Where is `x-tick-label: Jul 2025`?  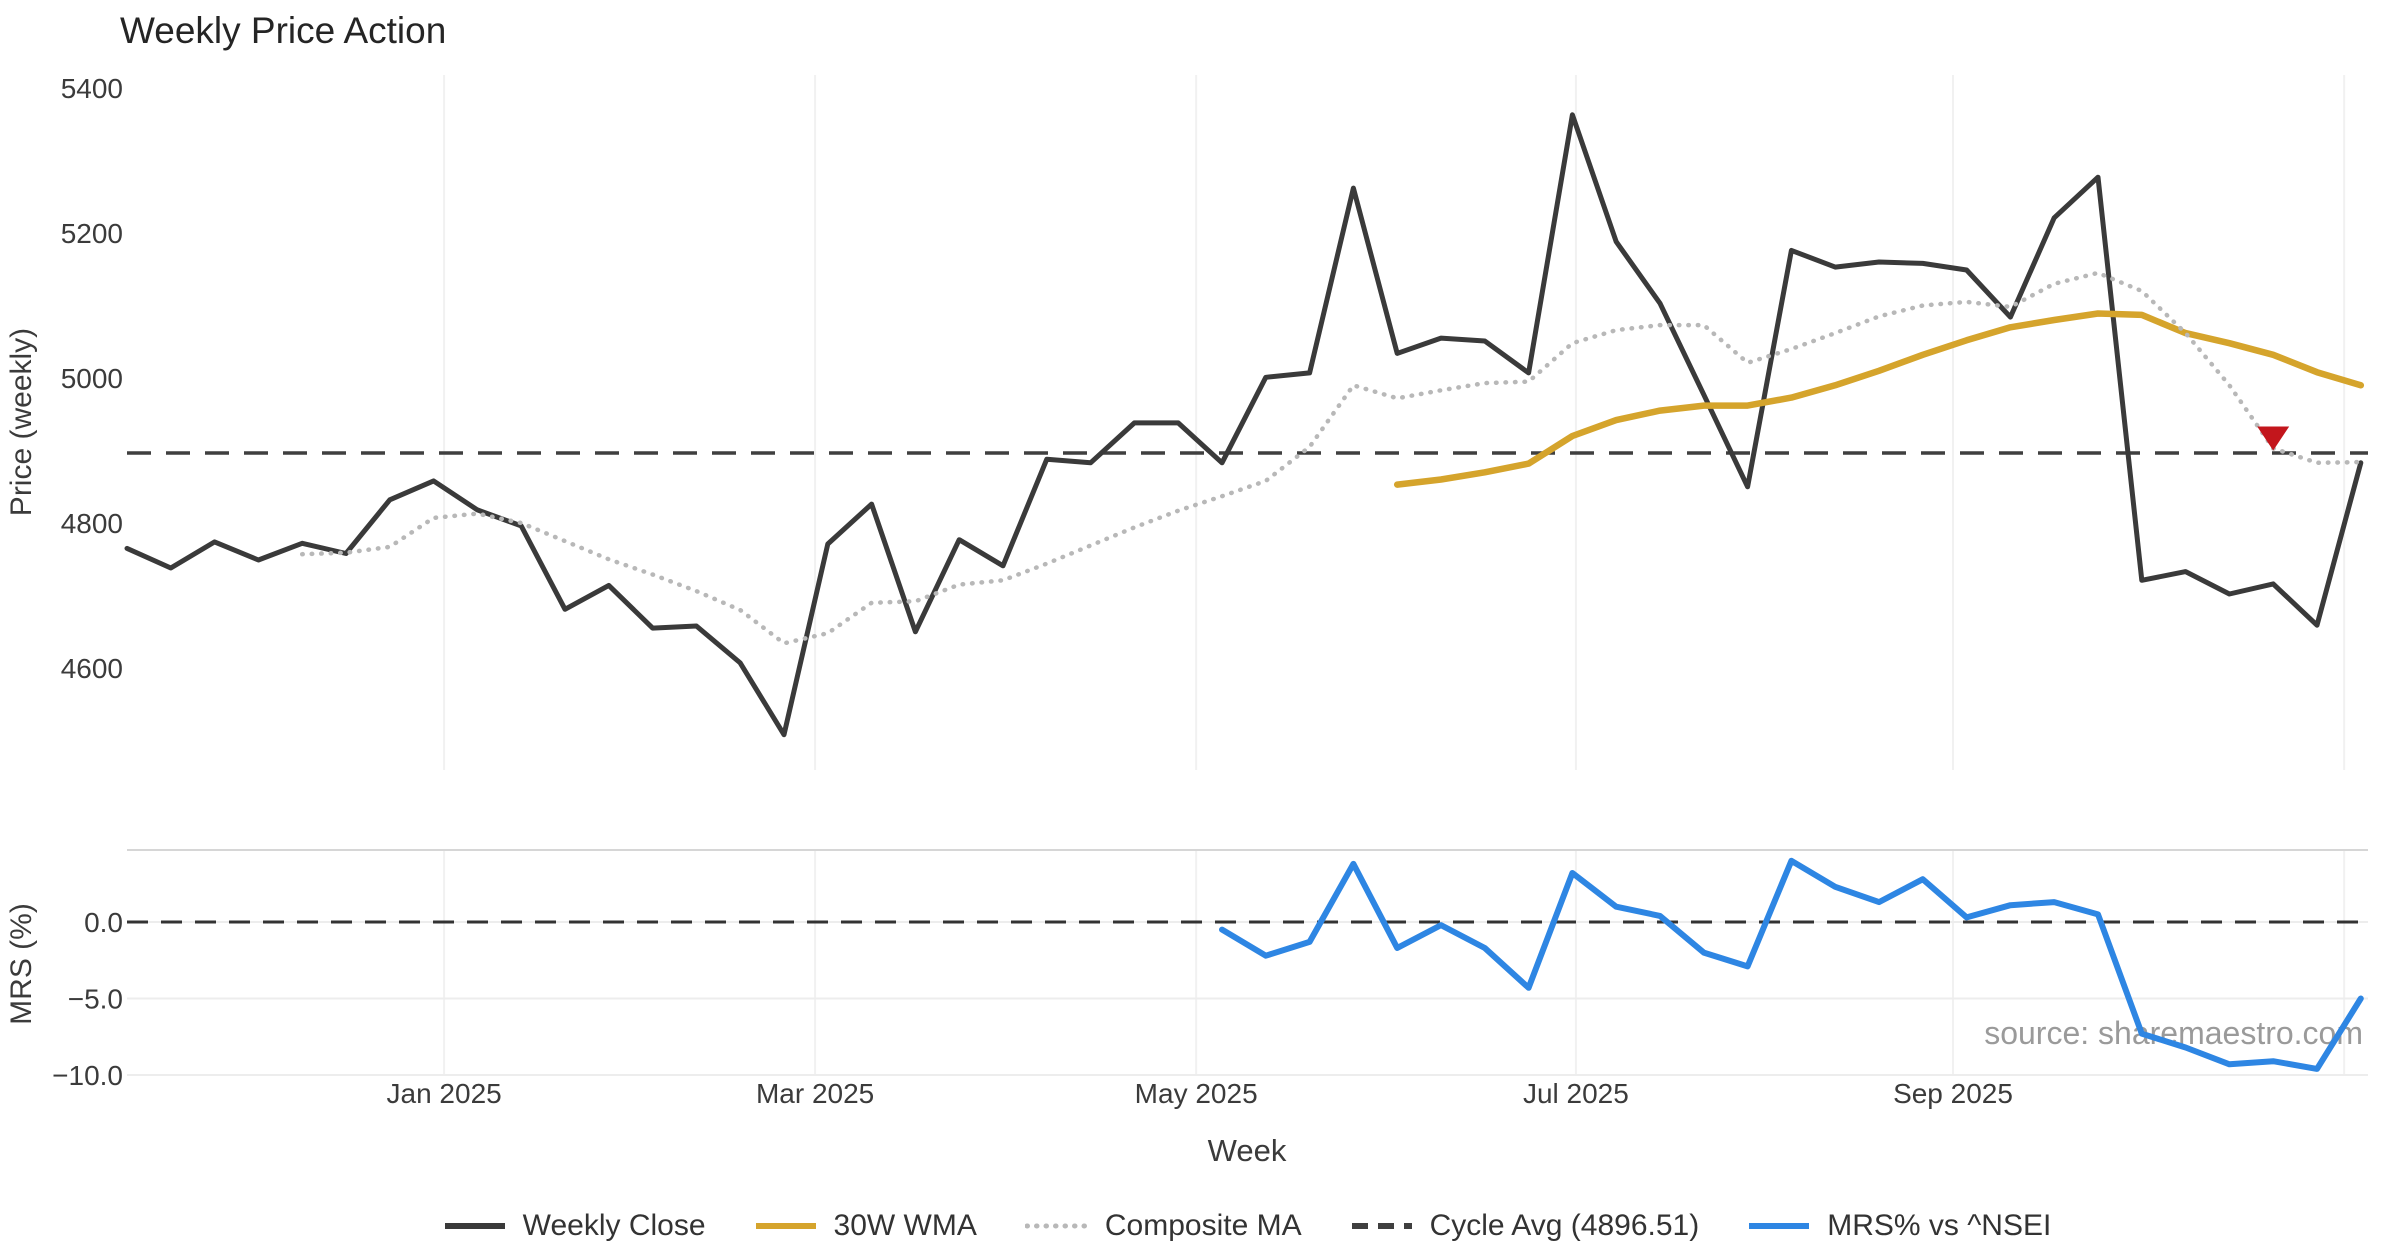 x-tick-label: Jul 2025 is located at coordinates (1576, 1093).